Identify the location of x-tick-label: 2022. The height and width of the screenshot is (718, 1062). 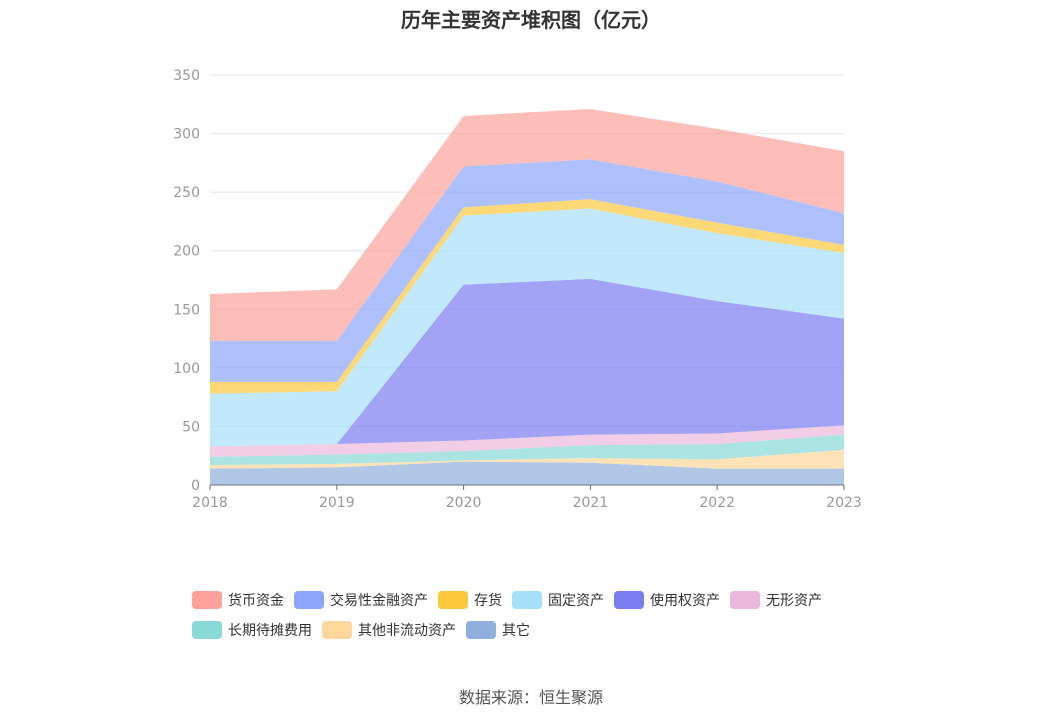
(717, 503).